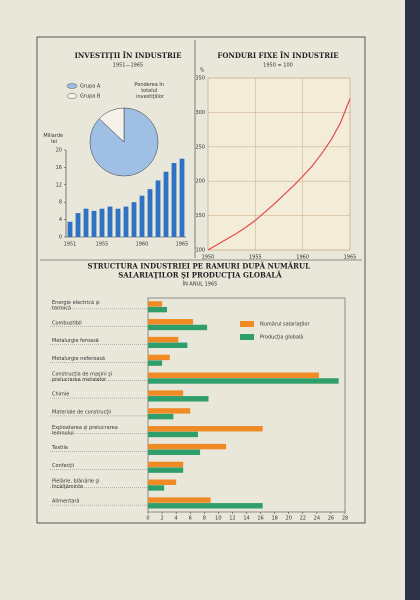 This screenshot has width=420, height=600. What do you see at coordinates (200, 216) in the screenshot?
I see `y-tick-label: 150` at bounding box center [200, 216].